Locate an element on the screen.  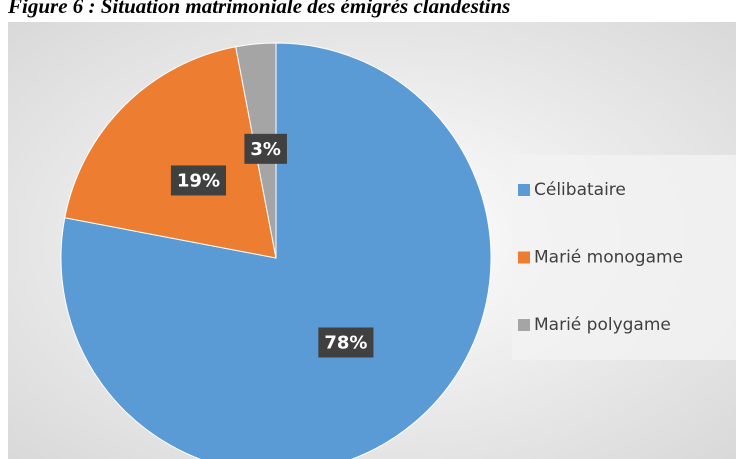
data-label: 3% is located at coordinates (265, 149).